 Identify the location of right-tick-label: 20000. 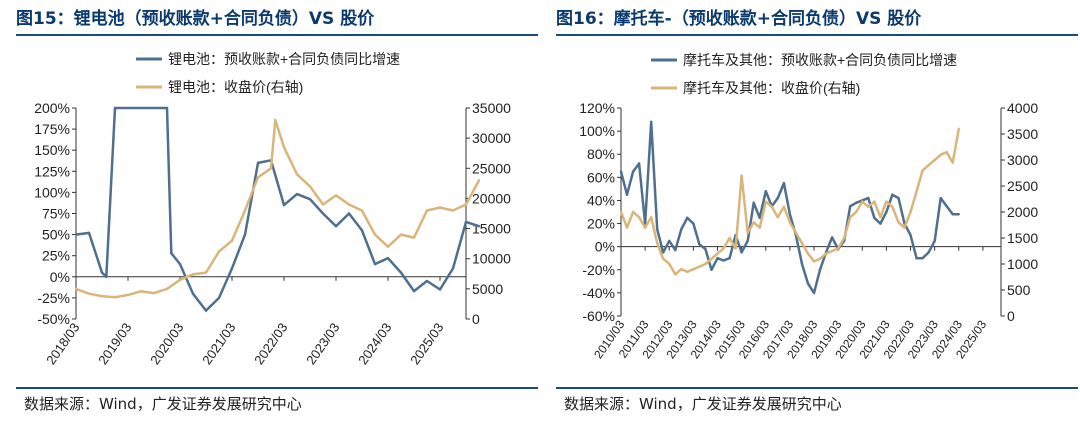
(491, 198).